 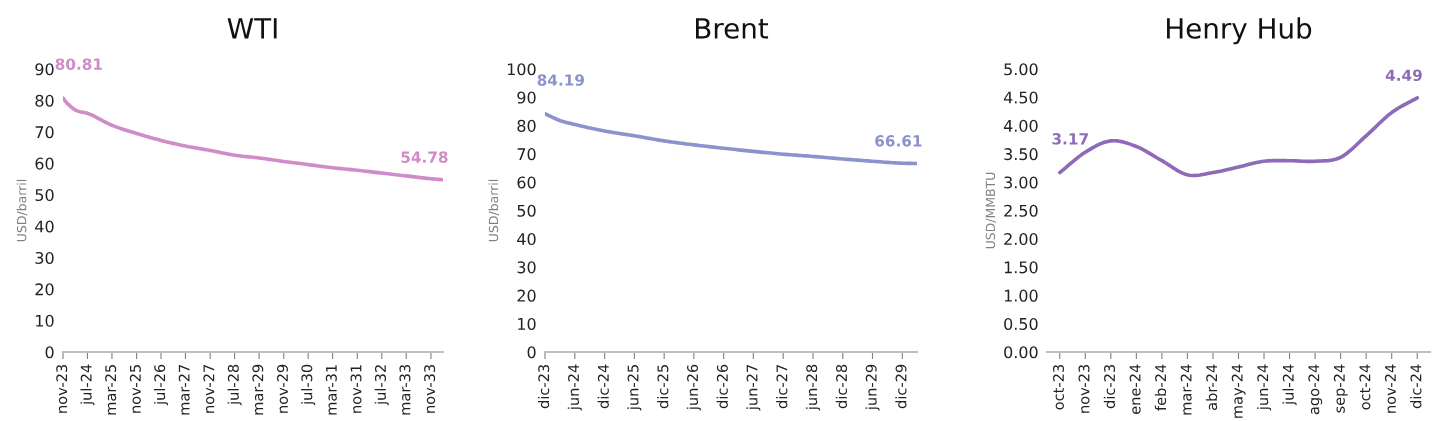 I want to click on x-tick-label: nov-24, so click(x=1390, y=388).